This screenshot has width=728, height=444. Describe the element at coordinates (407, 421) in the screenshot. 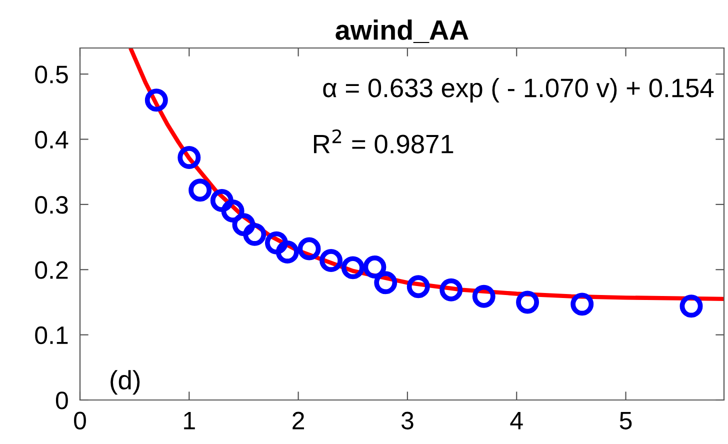

I see `x-tick-label: 3` at that location.